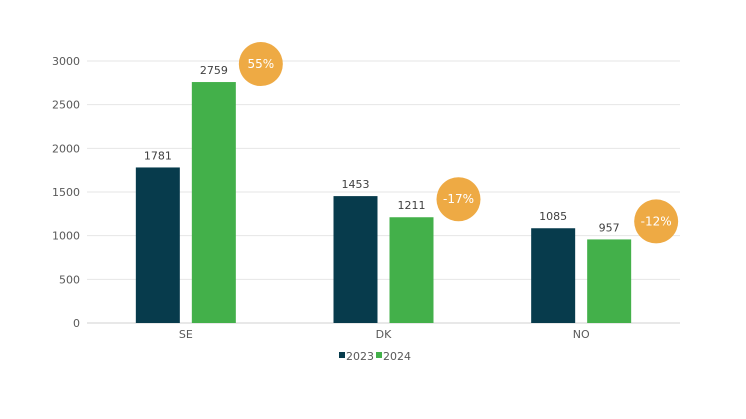  What do you see at coordinates (412, 205) in the screenshot?
I see `data-label: 1211` at bounding box center [412, 205].